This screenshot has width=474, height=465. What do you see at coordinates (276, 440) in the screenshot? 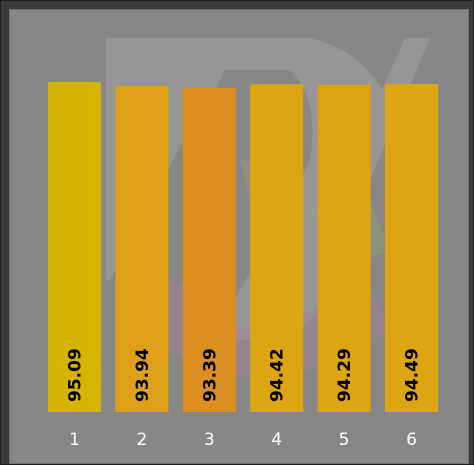
I see `x-tick-label-4: 4` at bounding box center [276, 440].